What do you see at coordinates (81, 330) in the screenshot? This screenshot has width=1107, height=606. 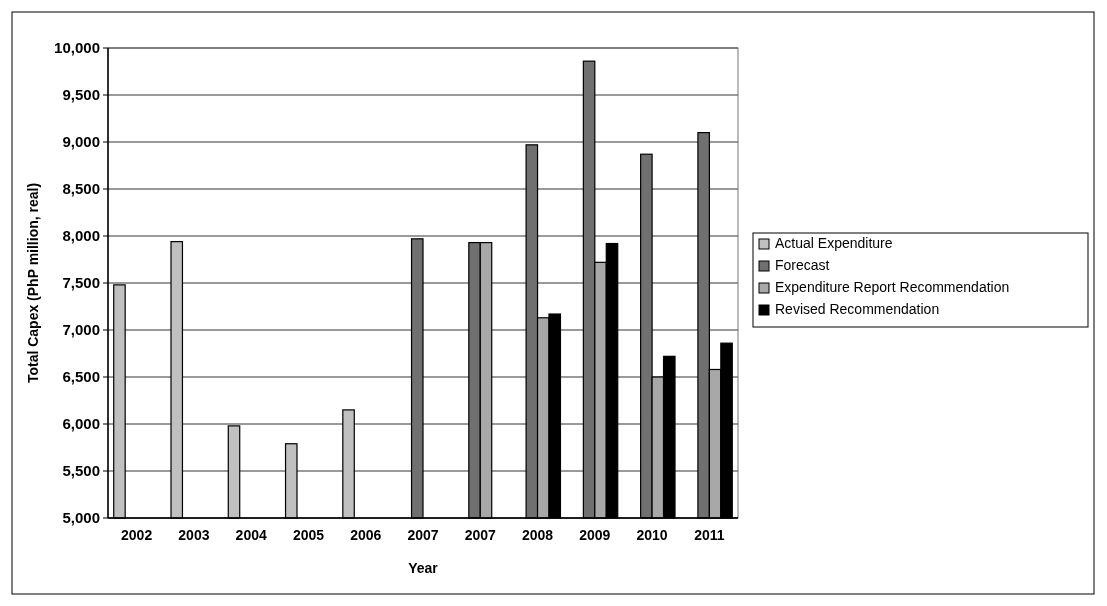 I see `y-tick-label: 7,000` at bounding box center [81, 330].